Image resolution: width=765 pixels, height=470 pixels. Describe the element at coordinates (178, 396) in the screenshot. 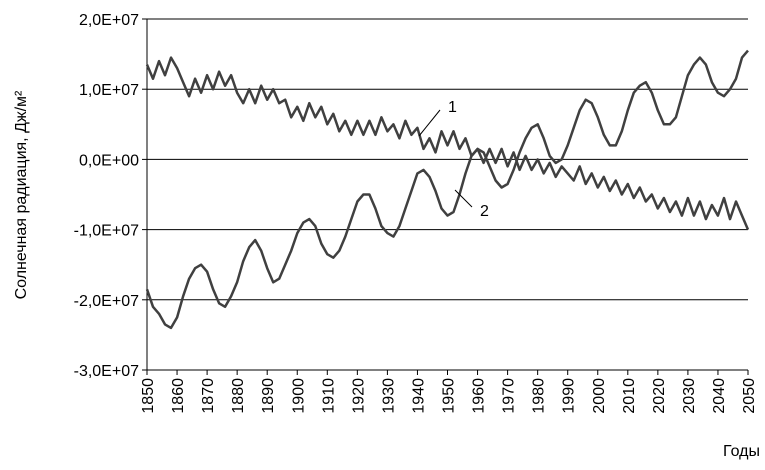

I see `x-tick-label: 1860` at that location.